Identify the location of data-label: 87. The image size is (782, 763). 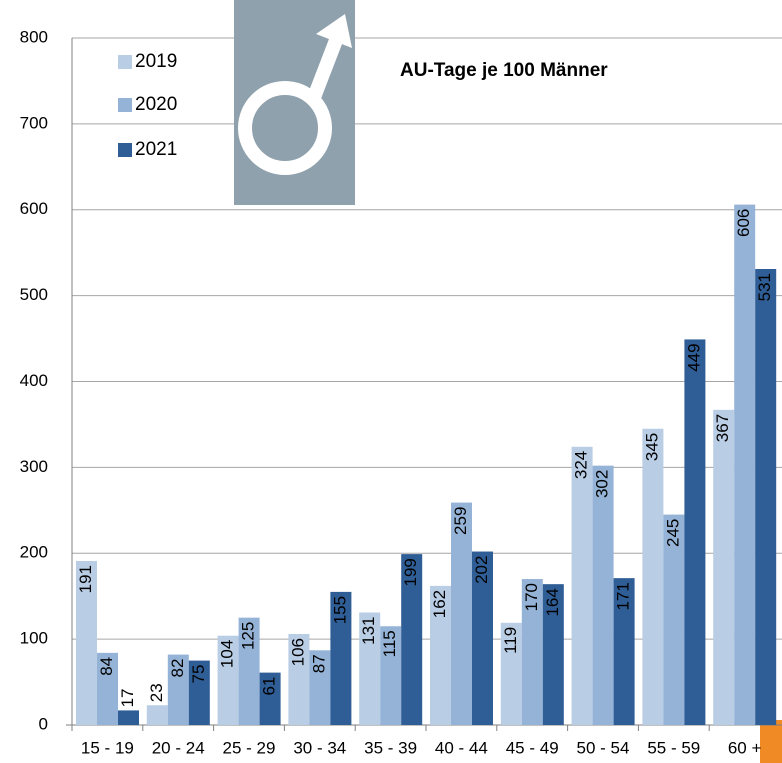
(318, 663).